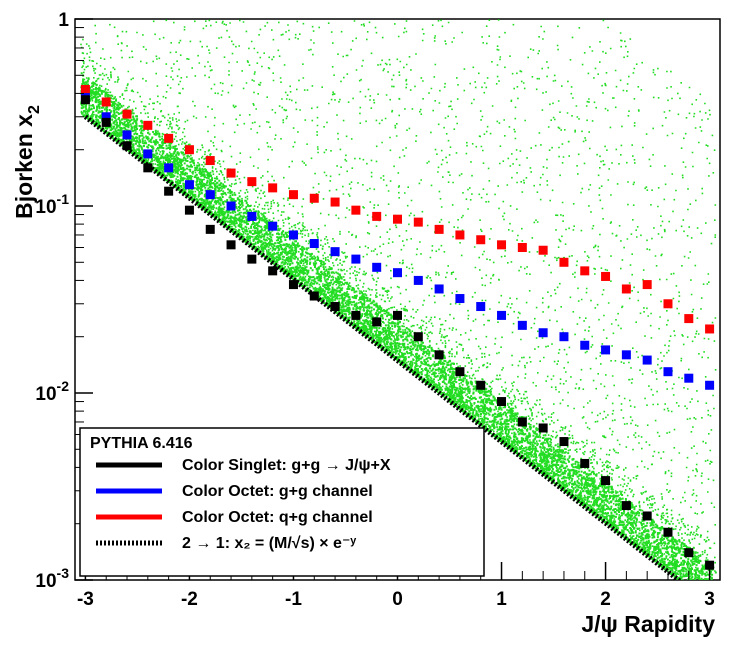 The image size is (747, 647). Describe the element at coordinates (63, 386) in the screenshot. I see `y-tick-exponent: -2` at that location.